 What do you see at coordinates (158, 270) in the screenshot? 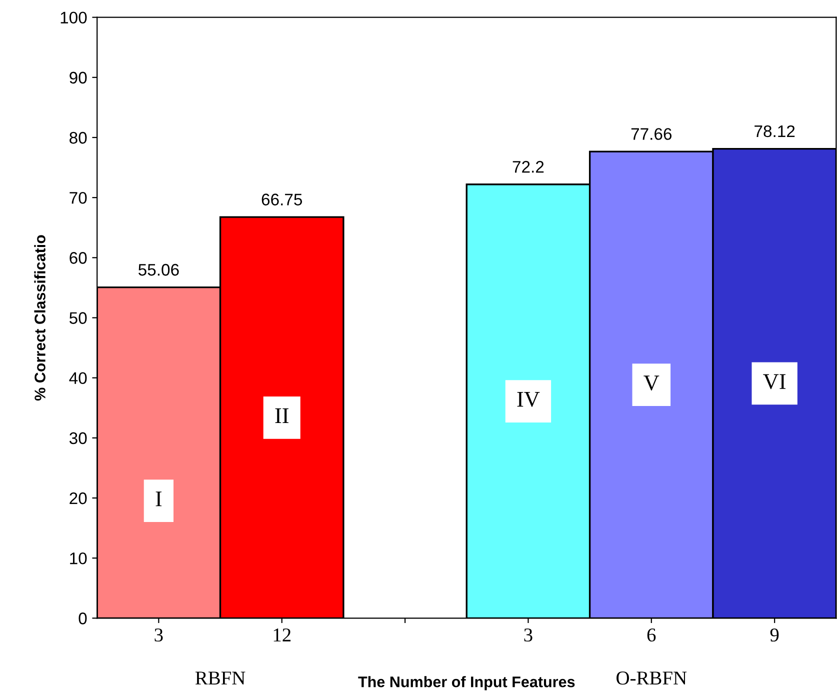
I see `data-label: 55.06` at bounding box center [158, 270].